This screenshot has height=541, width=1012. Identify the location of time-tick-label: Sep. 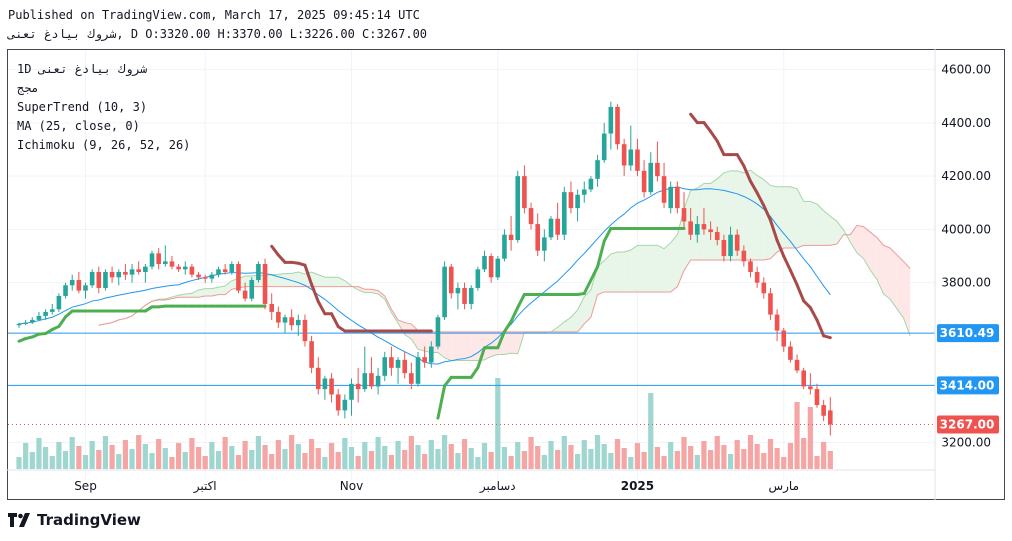
(85, 486).